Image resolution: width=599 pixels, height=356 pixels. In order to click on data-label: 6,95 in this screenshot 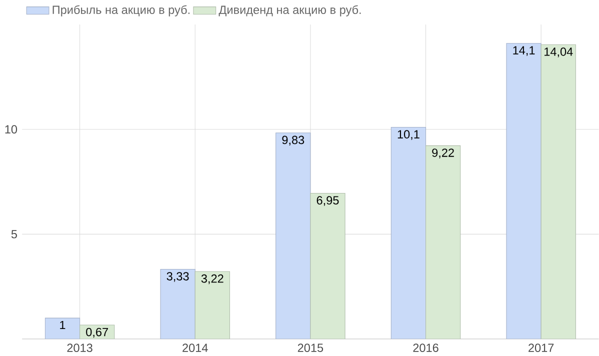, I will do `click(327, 201)`.